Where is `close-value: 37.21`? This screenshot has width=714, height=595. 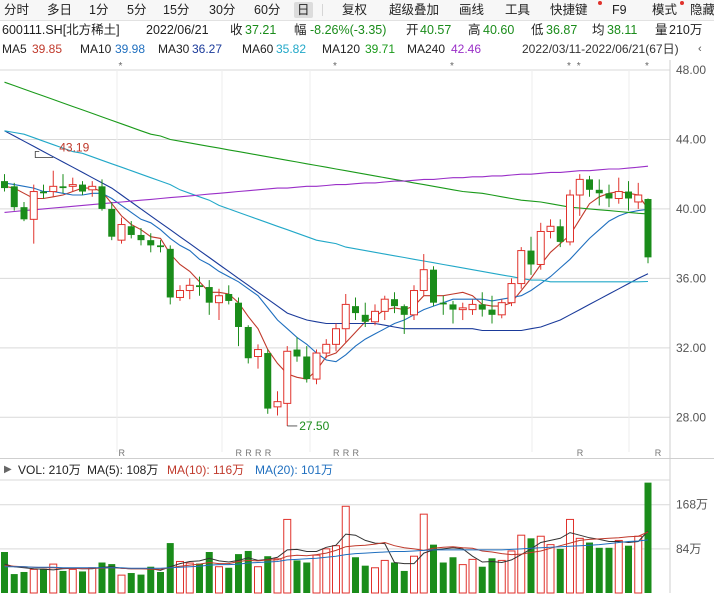
close-value: 37.21 is located at coordinates (261, 30).